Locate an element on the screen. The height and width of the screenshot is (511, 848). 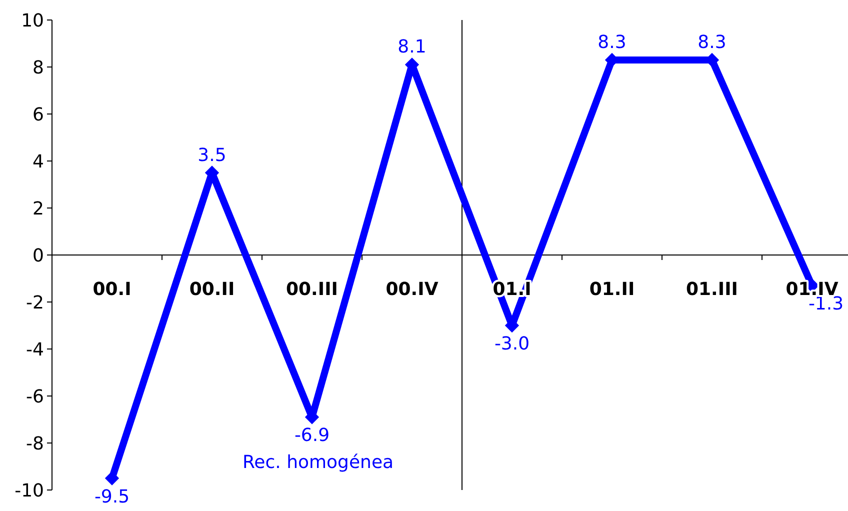
y-tick-label: -6 is located at coordinates (35, 397).